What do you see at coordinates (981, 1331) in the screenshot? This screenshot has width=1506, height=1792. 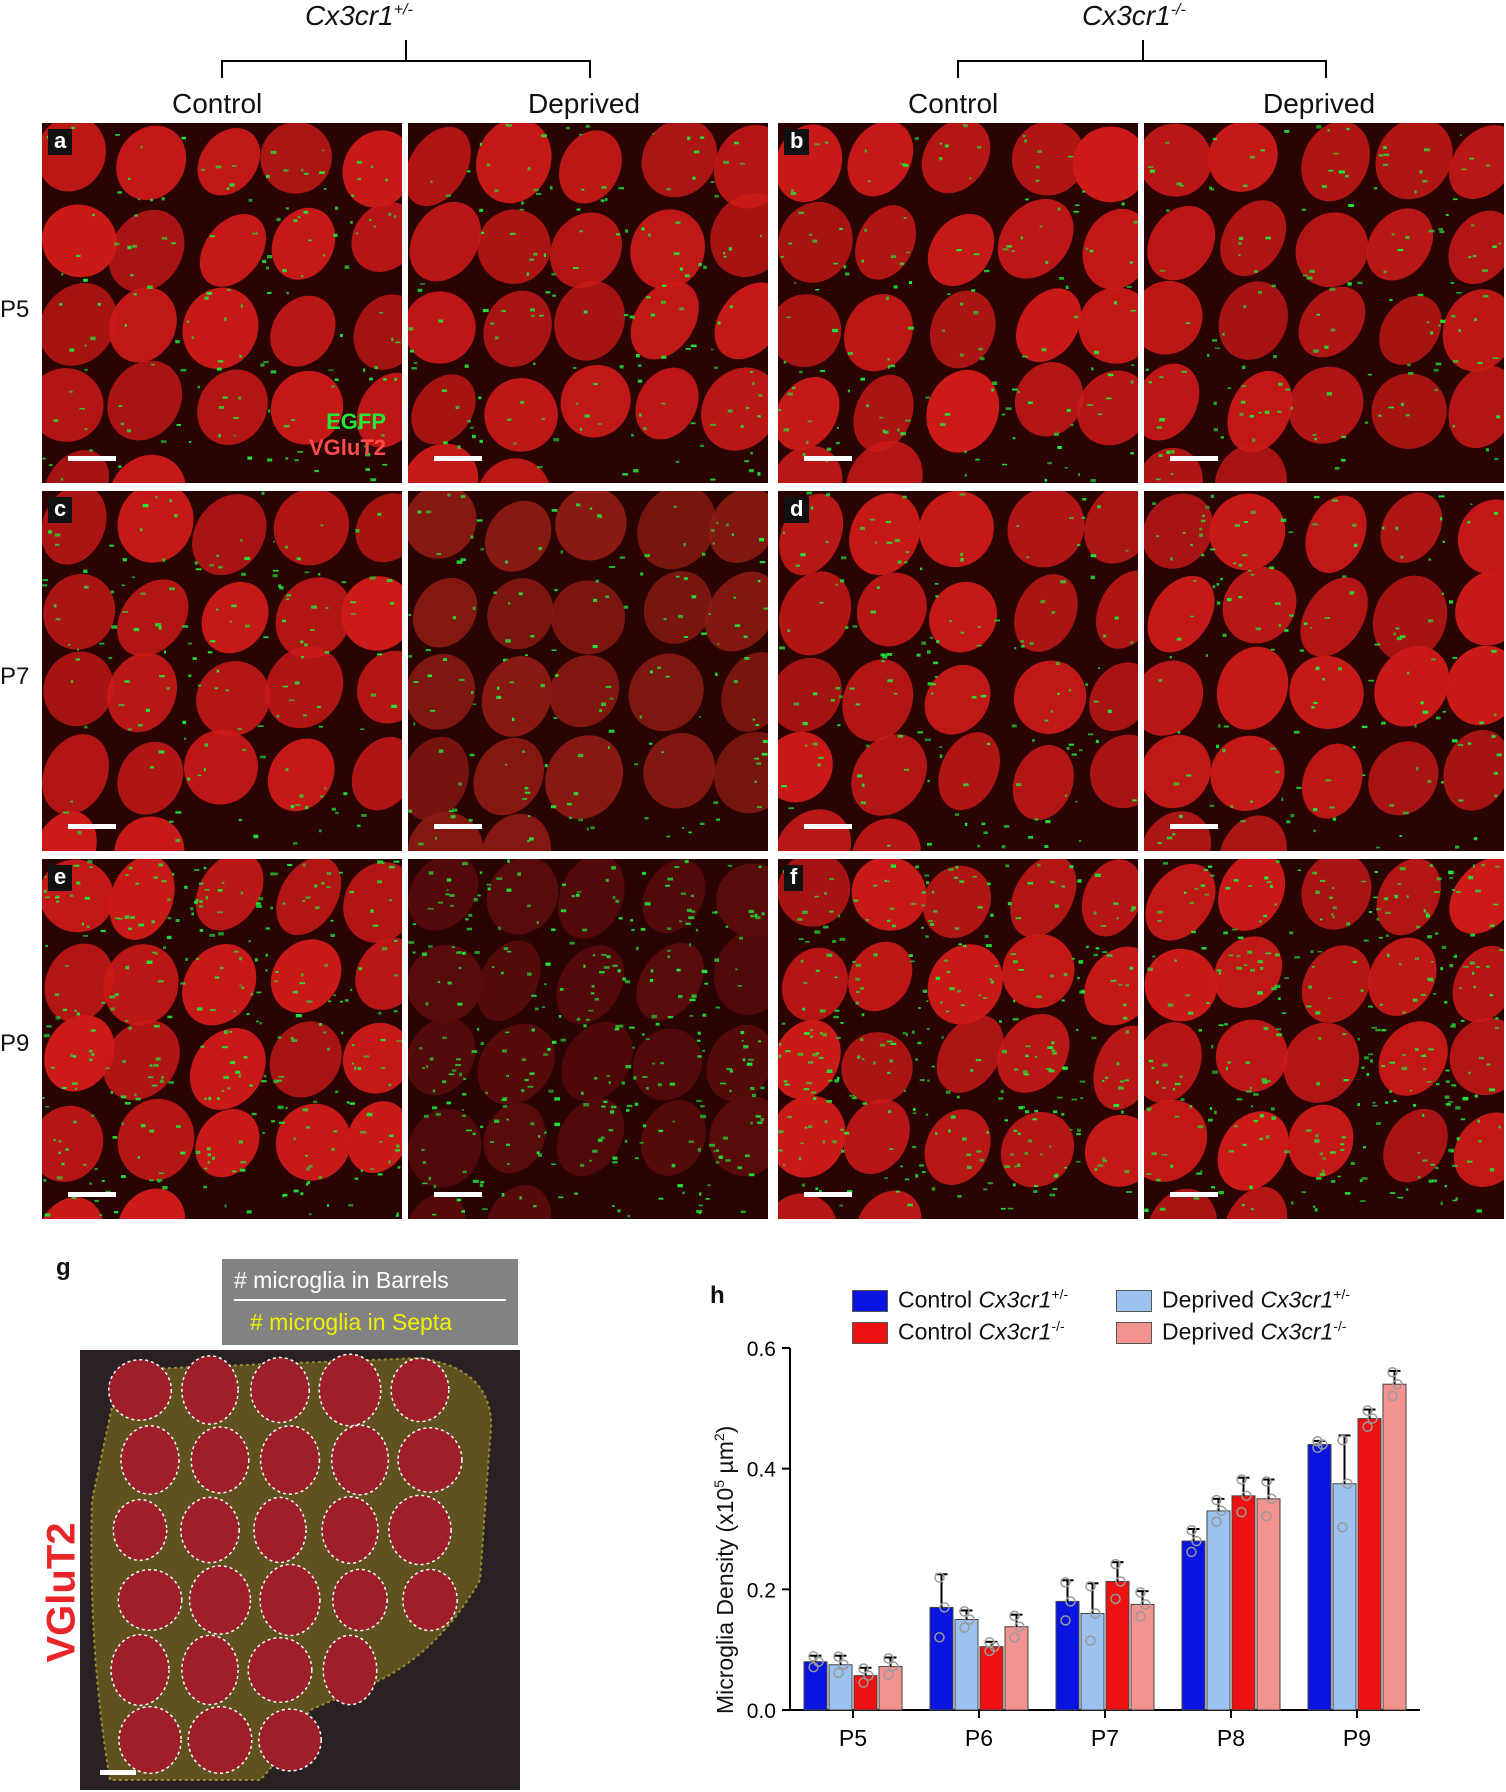 I see `legend-label-control-ko: Control Cx3cr1-/-` at bounding box center [981, 1331].